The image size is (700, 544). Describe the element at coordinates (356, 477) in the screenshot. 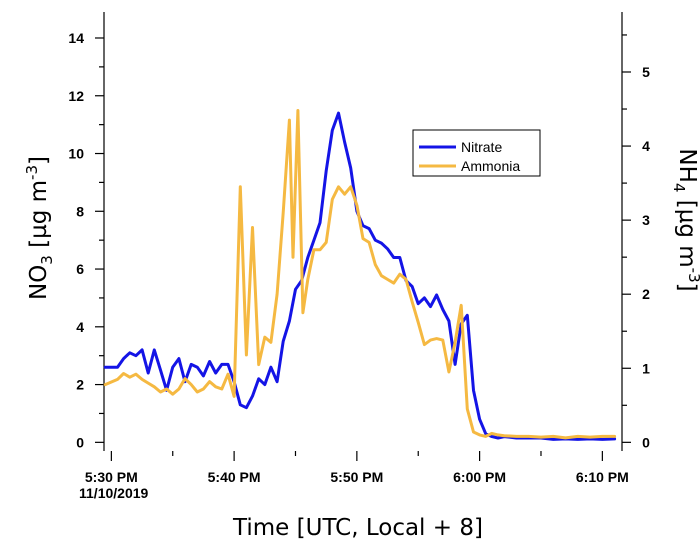

I see `x-tick-label: 5:50 PM` at that location.